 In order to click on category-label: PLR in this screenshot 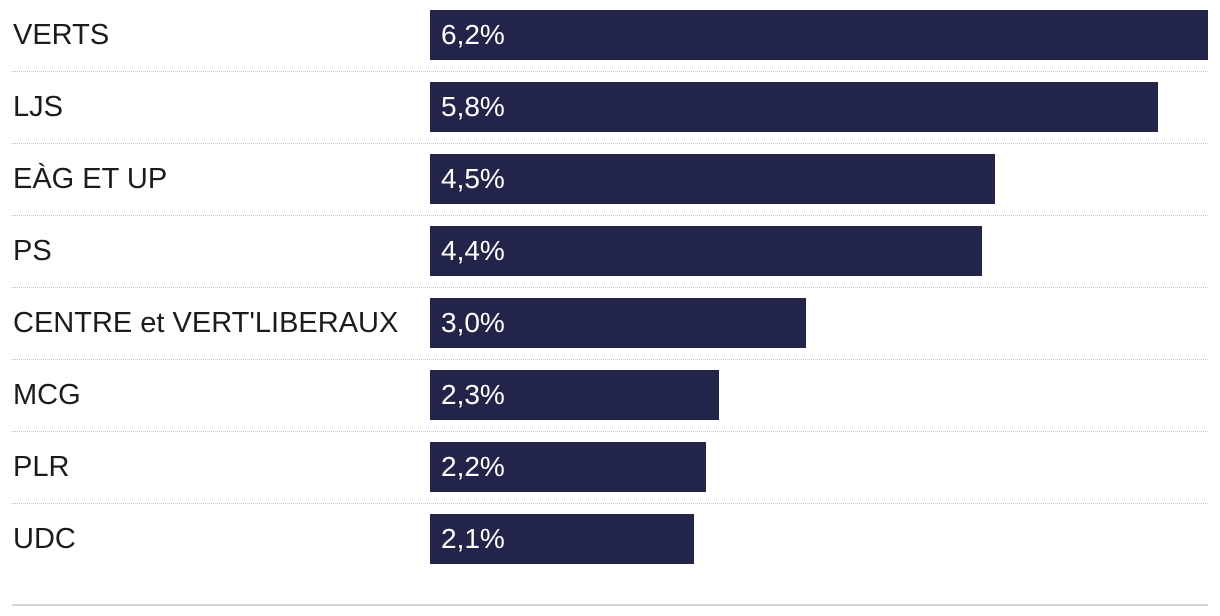, I will do `click(41, 467)`.